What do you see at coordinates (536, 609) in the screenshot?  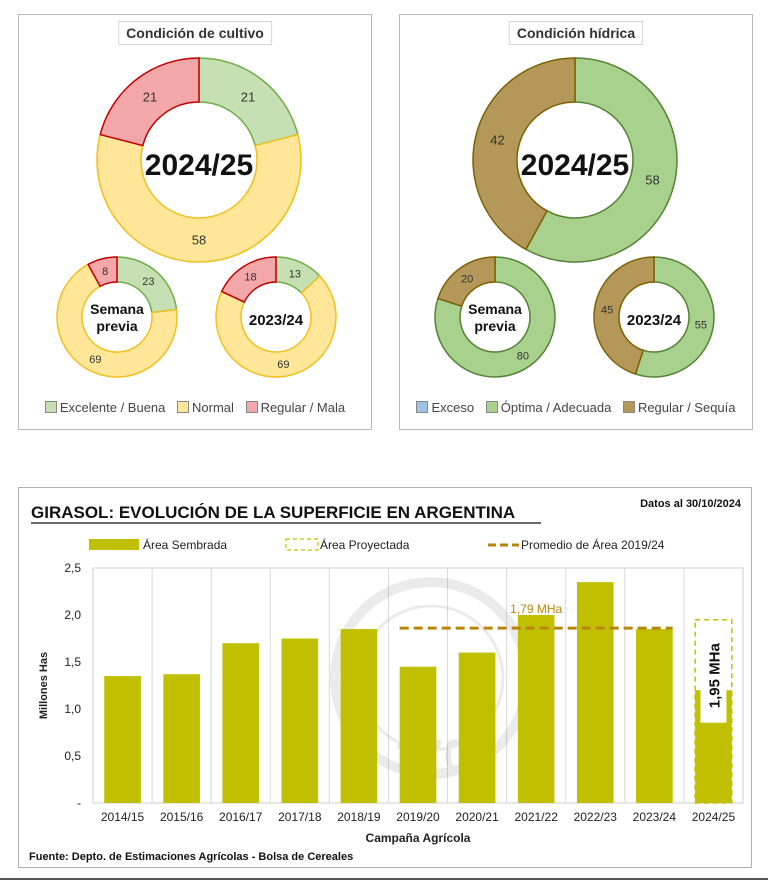 I see `average-label: 1,79 MHa` at bounding box center [536, 609].